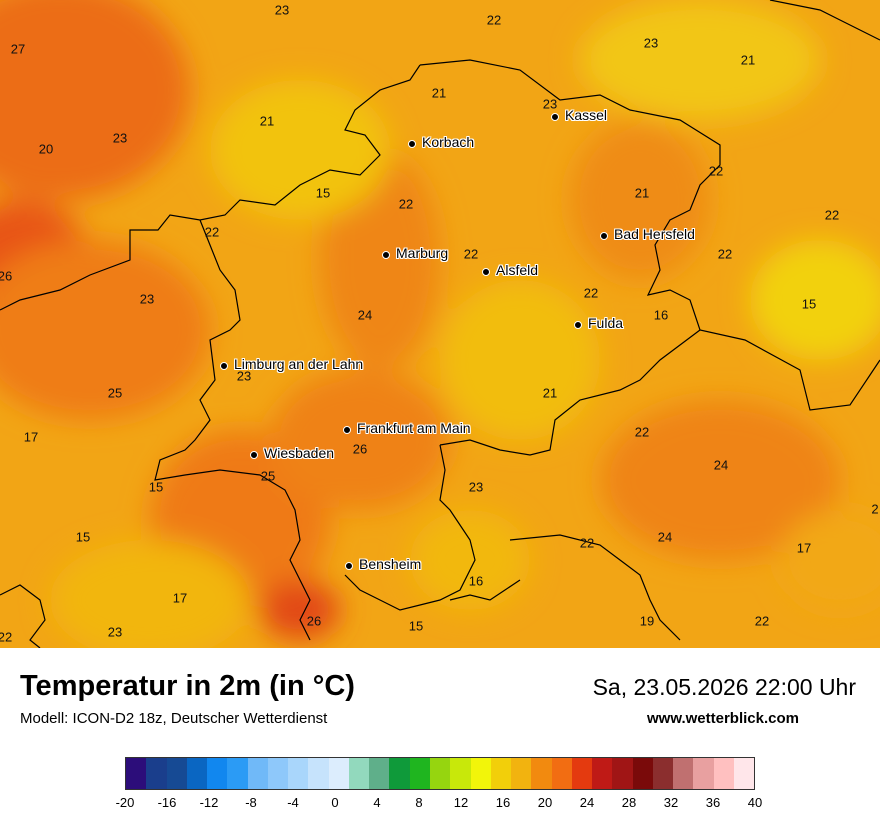  I want to click on city-name: Kassel, so click(586, 115).